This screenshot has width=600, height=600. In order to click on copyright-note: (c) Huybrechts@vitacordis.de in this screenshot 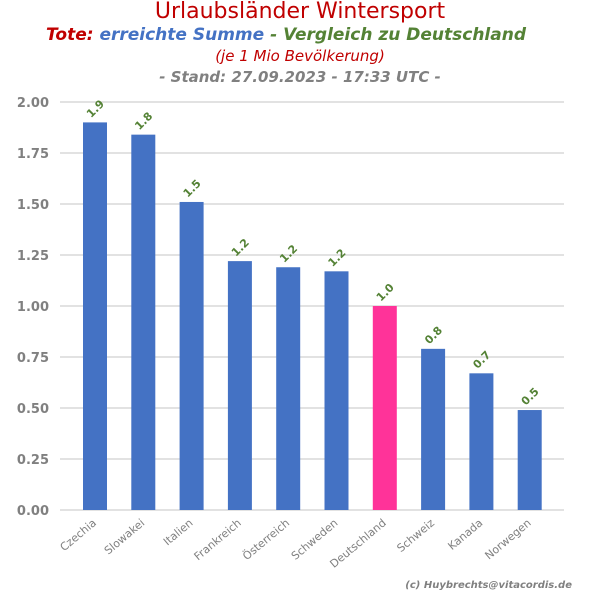, I will do `click(488, 585)`.